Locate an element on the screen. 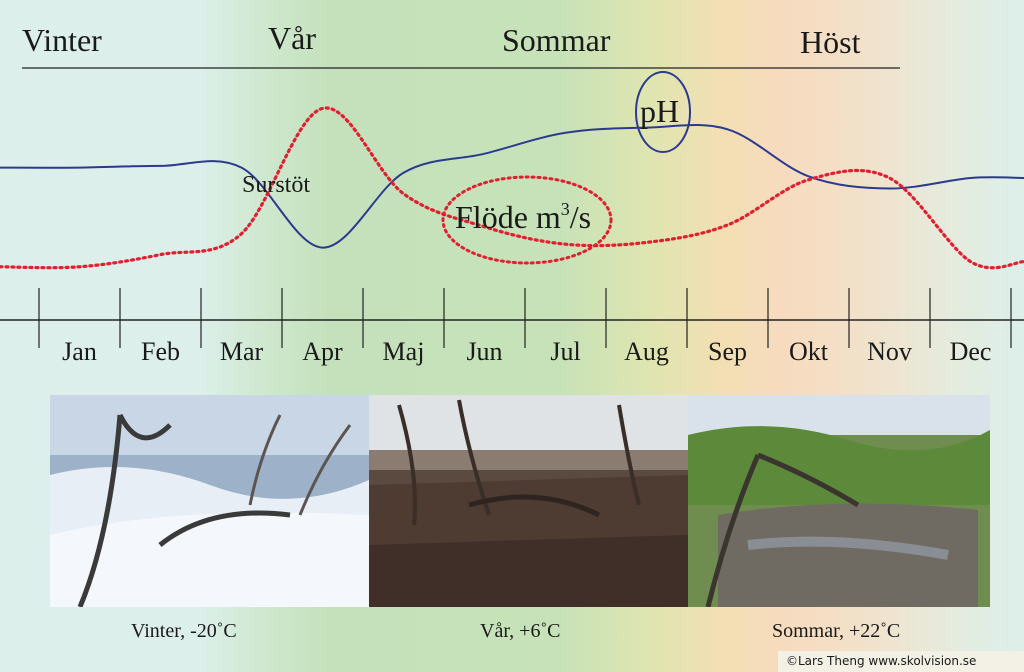 The image size is (1024, 672). month-label-jan: Jan is located at coordinates (79, 351).